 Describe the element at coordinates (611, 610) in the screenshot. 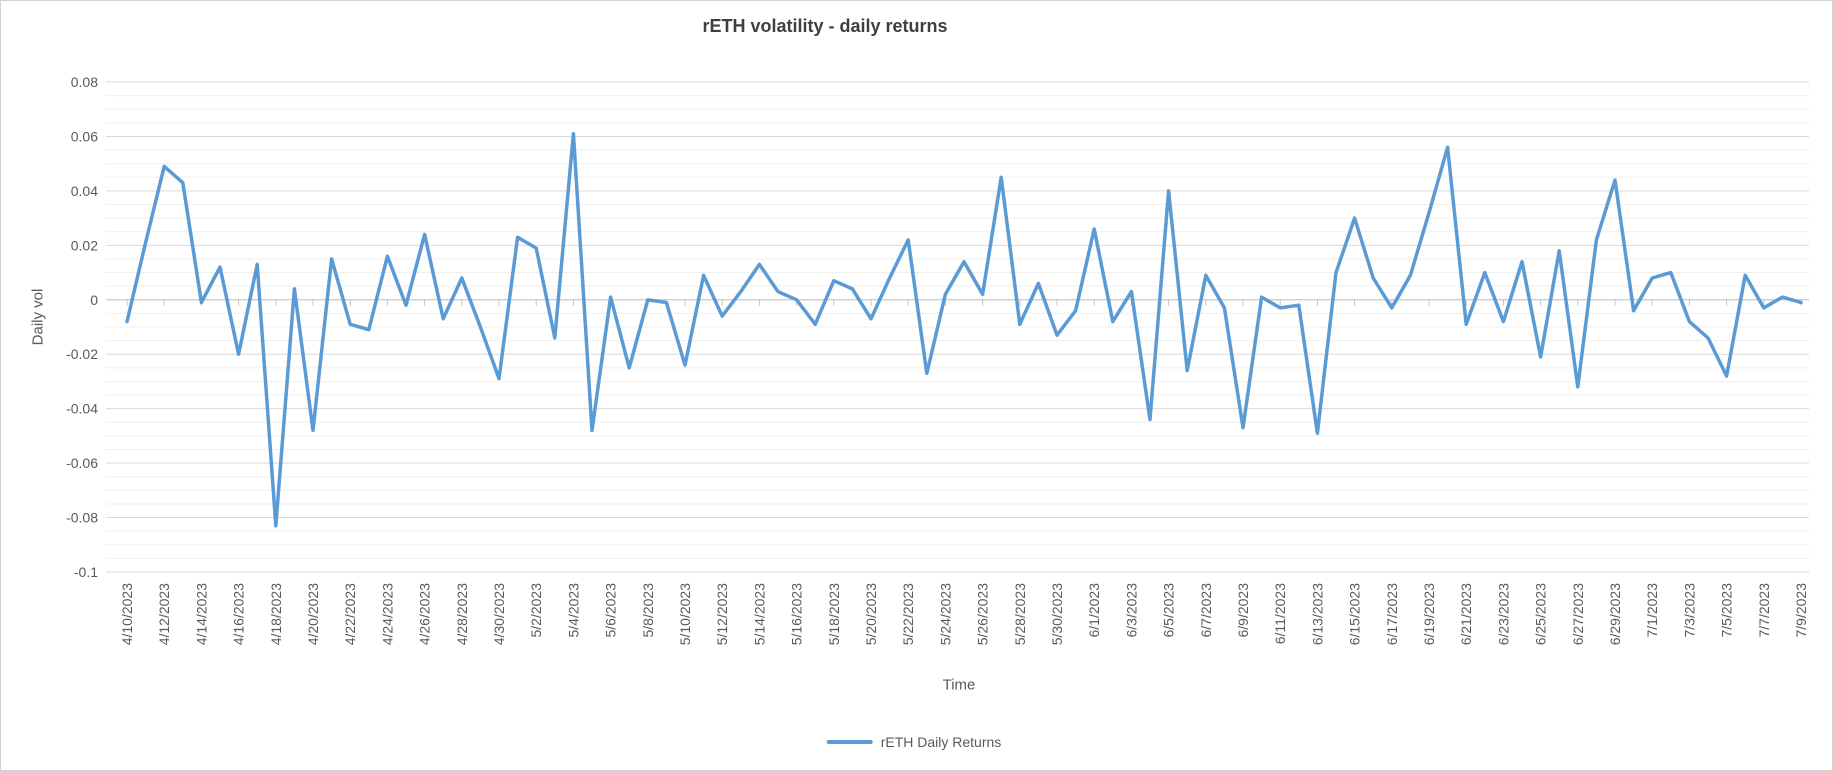

I see `x-tick-label: 5/6/2023` at that location.